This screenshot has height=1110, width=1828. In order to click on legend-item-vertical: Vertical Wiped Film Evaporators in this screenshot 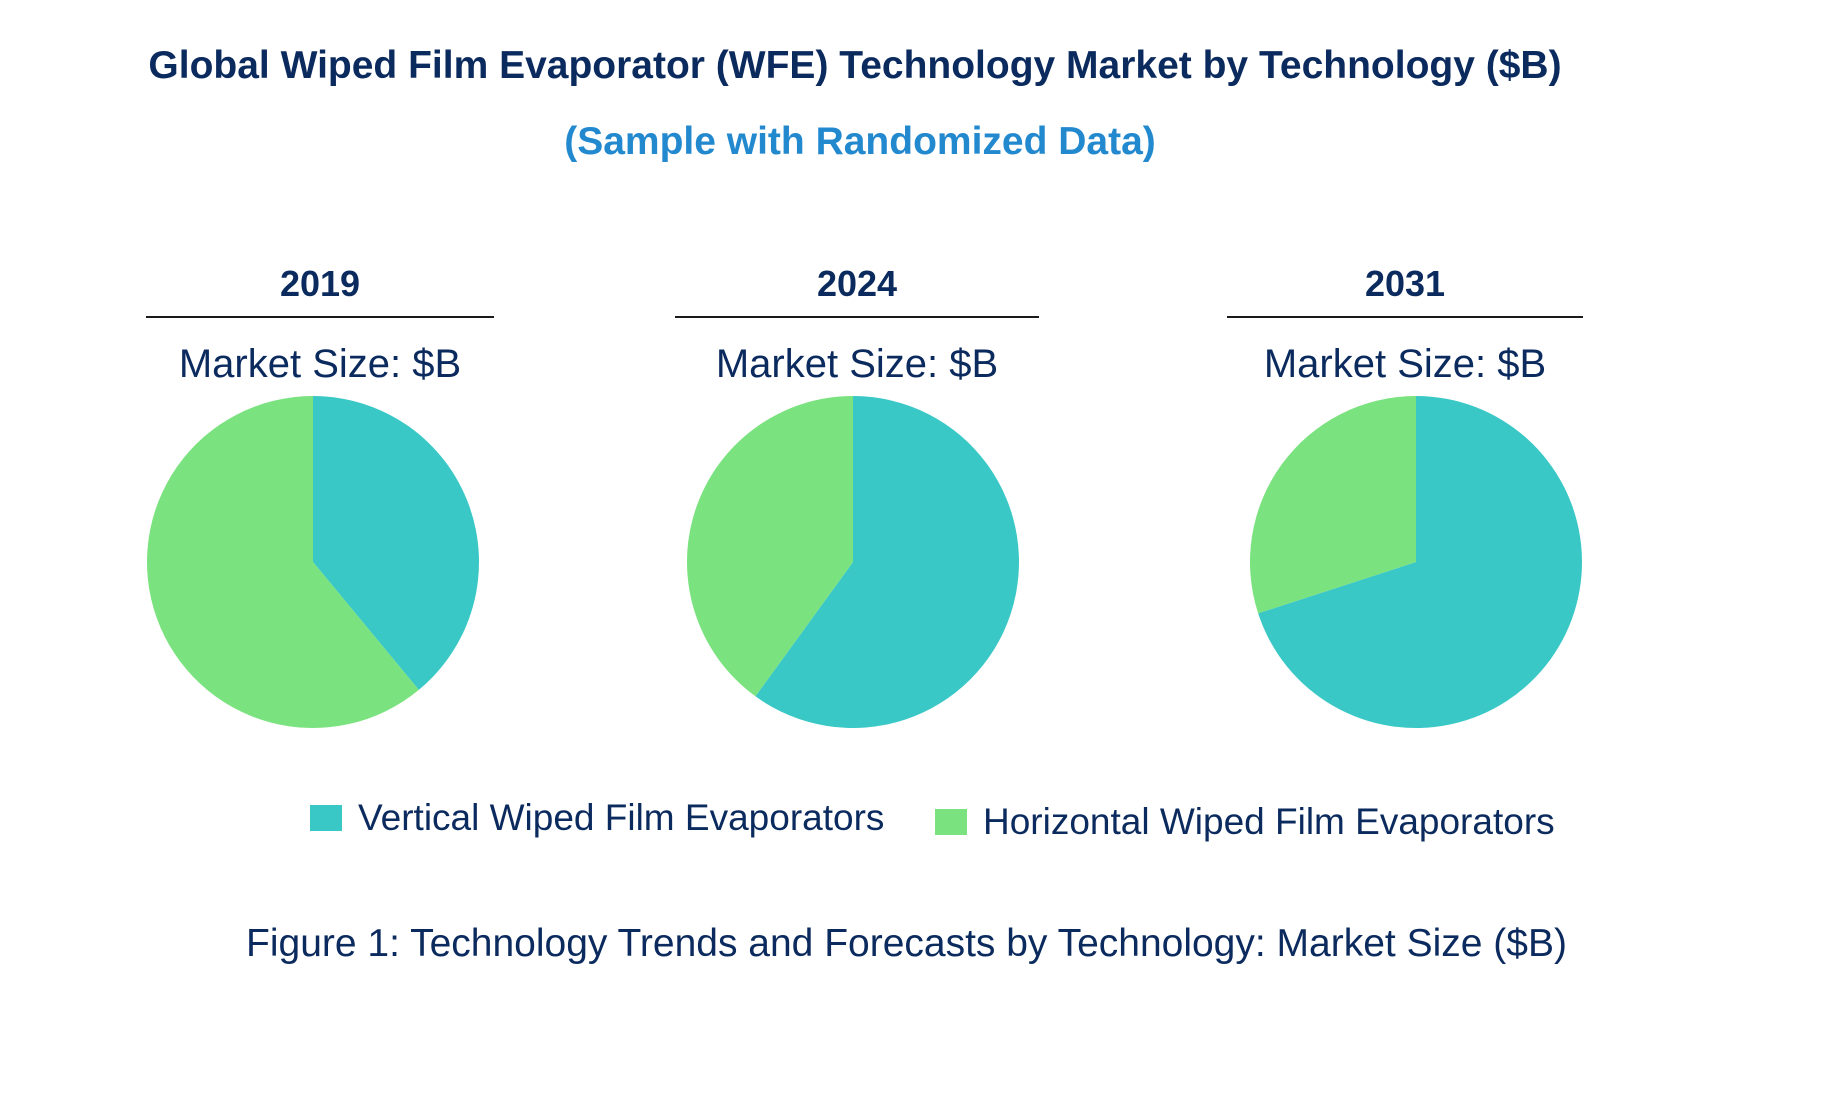, I will do `click(597, 818)`.